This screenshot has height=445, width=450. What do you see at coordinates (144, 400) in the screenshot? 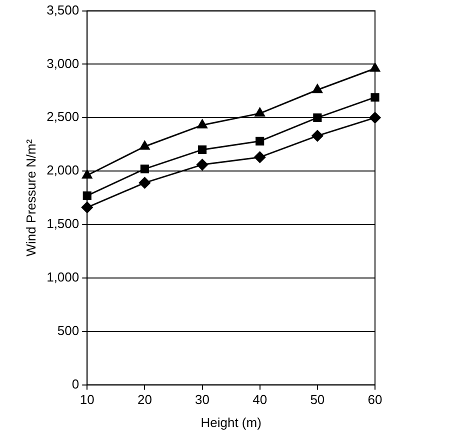
I see `x-tick-label: 20` at bounding box center [144, 400].